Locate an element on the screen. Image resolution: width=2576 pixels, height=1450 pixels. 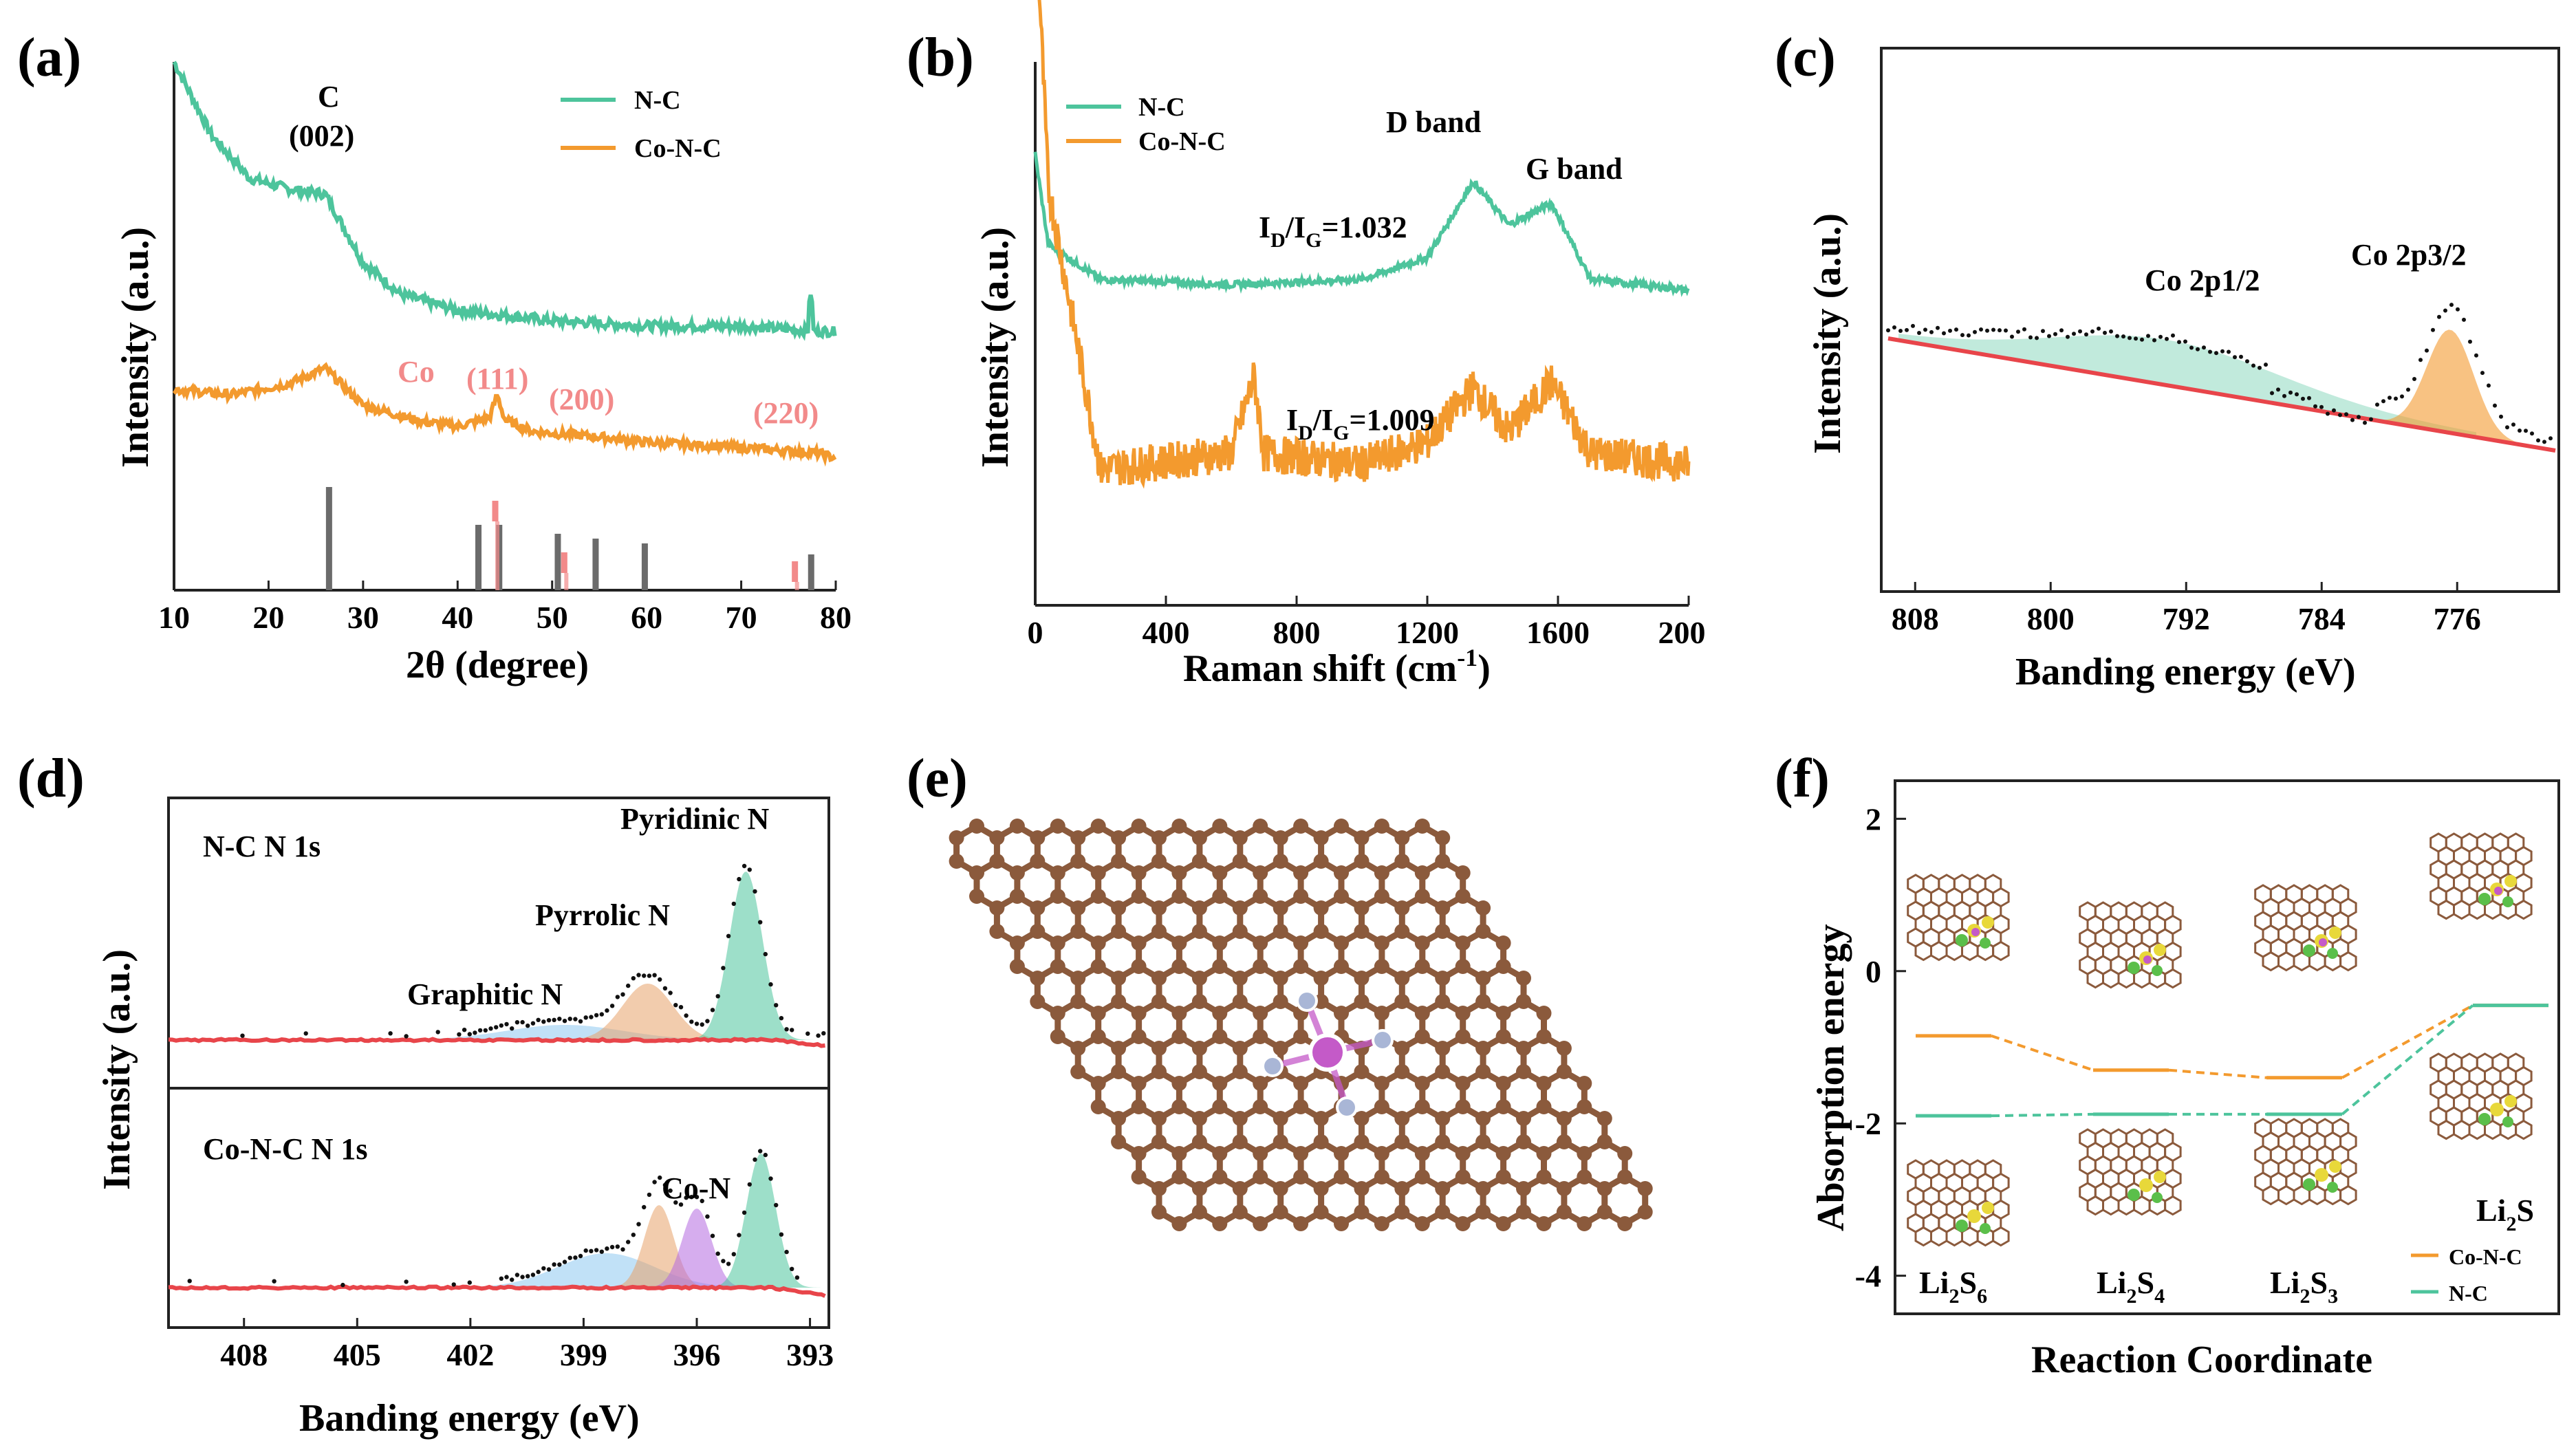
tick-label-b: 200 is located at coordinates (1682, 632).